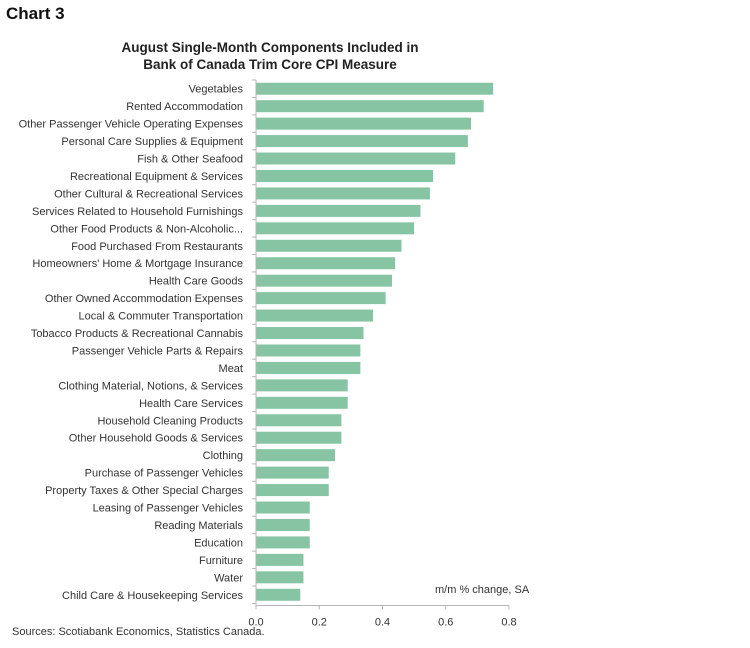 The height and width of the screenshot is (648, 750). Describe the element at coordinates (161, 317) in the screenshot. I see `category-label: Local & Commuter Transportation` at that location.